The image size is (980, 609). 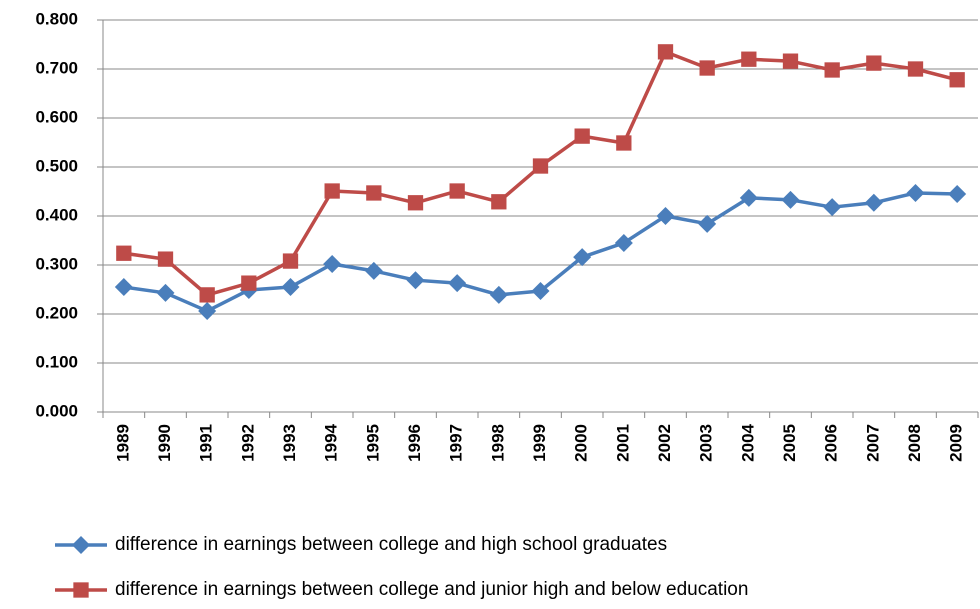 What do you see at coordinates (56, 214) in the screenshot?
I see `y-tick-label: 0.400` at bounding box center [56, 214].